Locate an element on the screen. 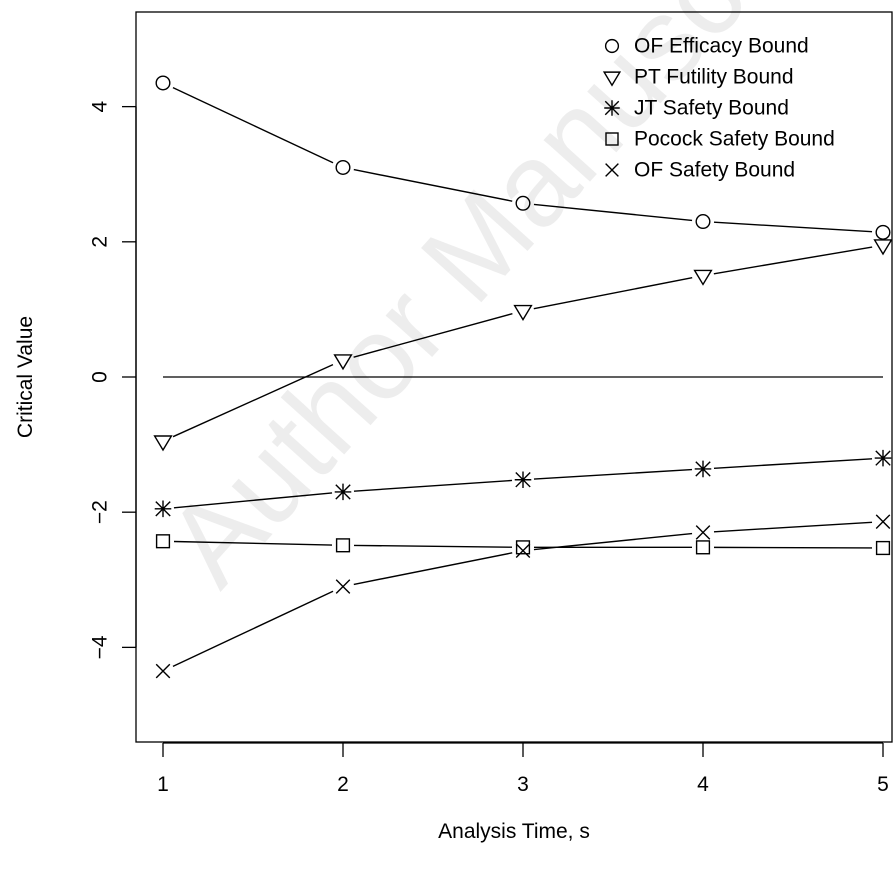 Image resolution: width=895 pixels, height=872 pixels. x-tick-label: 3 is located at coordinates (523, 784).